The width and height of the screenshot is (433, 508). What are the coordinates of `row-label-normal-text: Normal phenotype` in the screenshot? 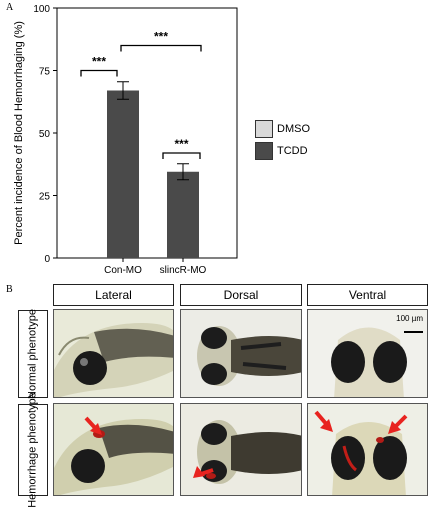 It's located at (32, 354).